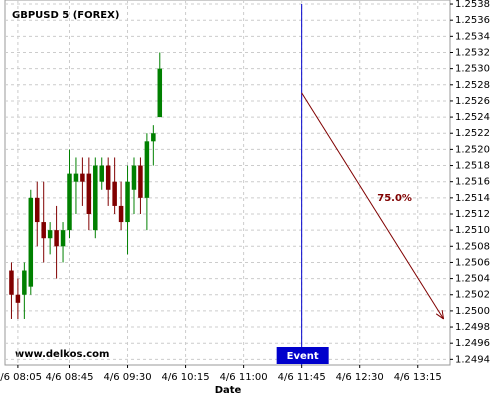 This screenshot has height=400, width=500. Describe the element at coordinates (472, 246) in the screenshot. I see `y-tick-label: 1.2508` at that location.